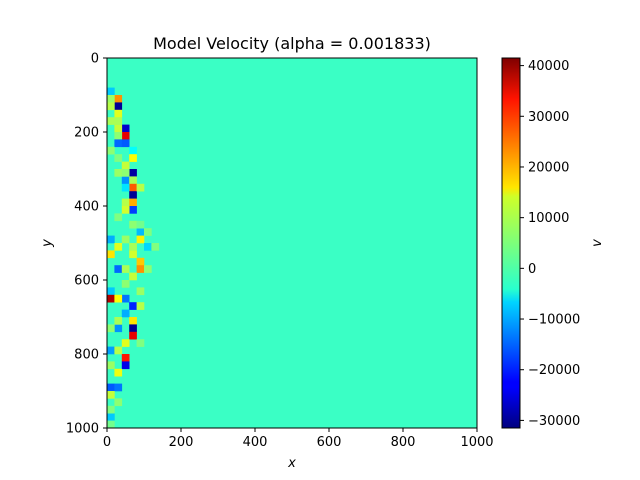 Image resolution: width=640 pixels, height=480 pixels. What do you see at coordinates (82, 429) in the screenshot?
I see `y-tick-label: 1000` at bounding box center [82, 429].